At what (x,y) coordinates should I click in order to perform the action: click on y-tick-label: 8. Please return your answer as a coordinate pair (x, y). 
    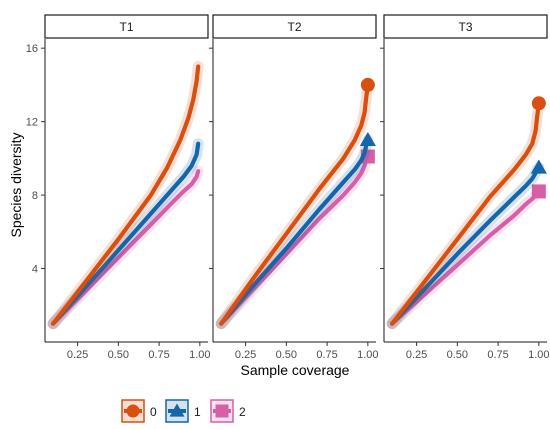
    Looking at the image, I should click on (35, 196).